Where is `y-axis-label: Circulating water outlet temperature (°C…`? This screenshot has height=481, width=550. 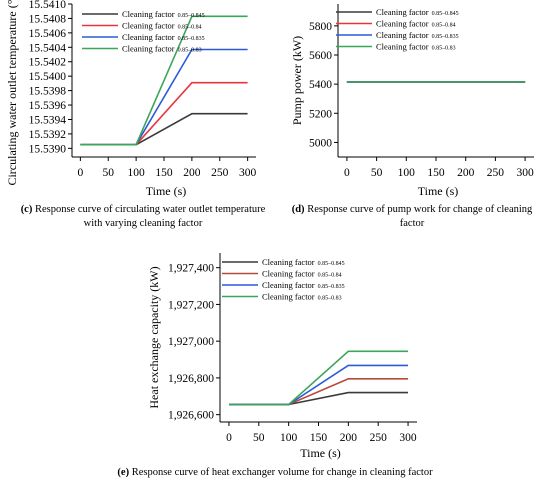
y-axis-label: Circulating water outlet temperature (°C… is located at coordinates (12, 93).